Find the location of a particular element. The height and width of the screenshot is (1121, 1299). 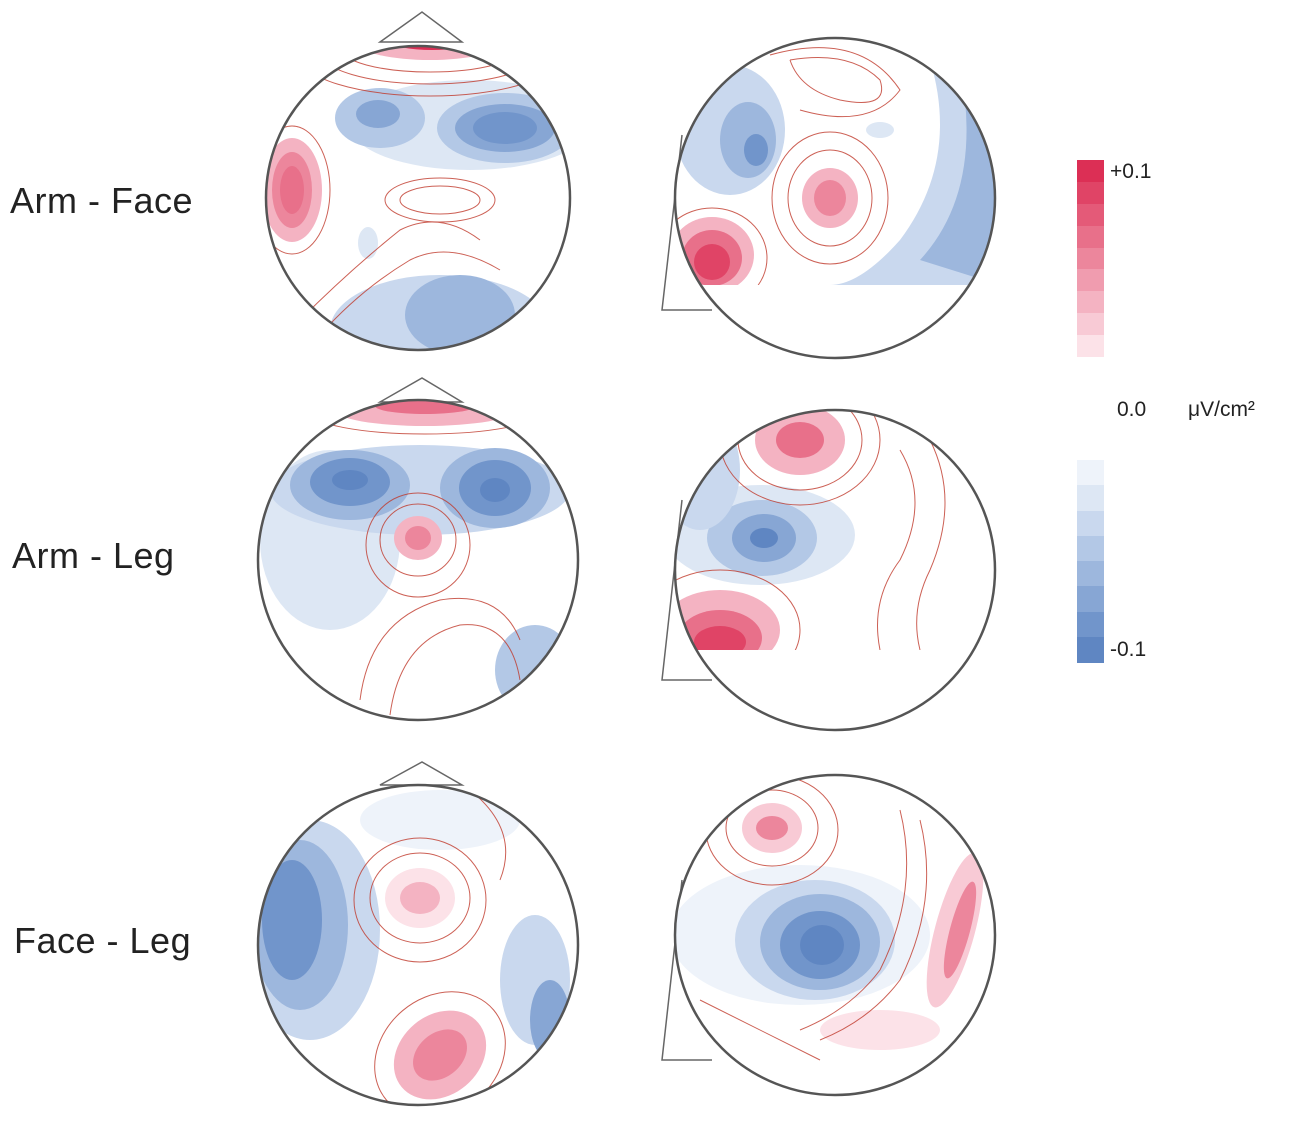

row-label-arm-leg: Arm - Leg is located at coordinates (93, 555).